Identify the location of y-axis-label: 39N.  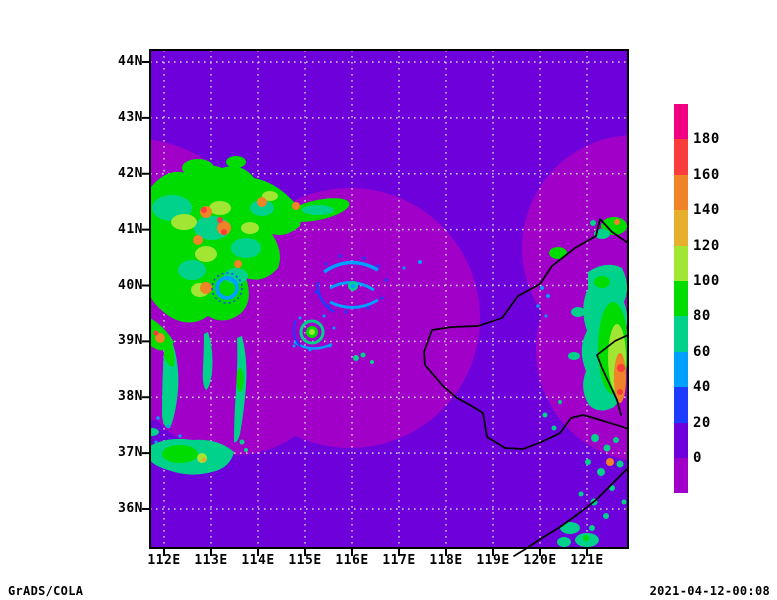
(130, 341).